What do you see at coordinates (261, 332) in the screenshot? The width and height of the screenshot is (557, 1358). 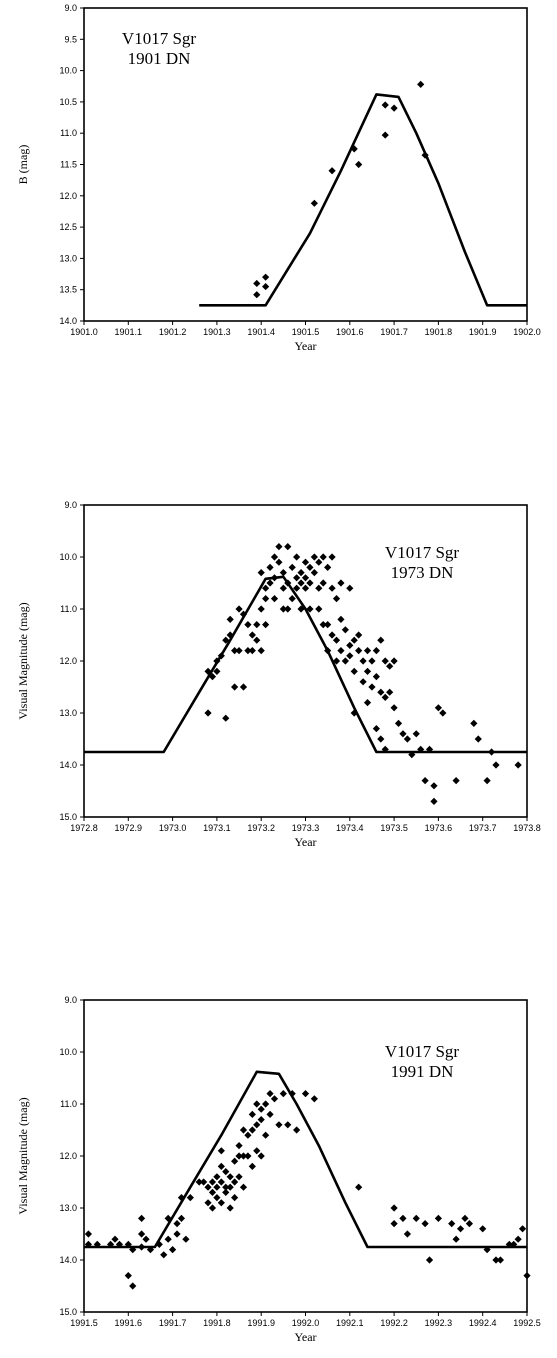 I see `x-tick-label: 1901.4` at bounding box center [261, 332].